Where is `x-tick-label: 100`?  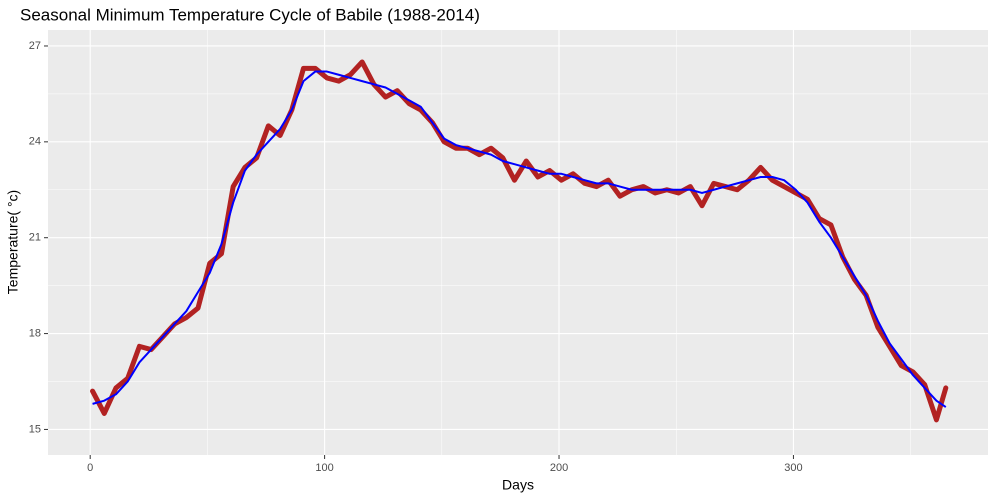
x-tick-label: 100 is located at coordinates (324, 468).